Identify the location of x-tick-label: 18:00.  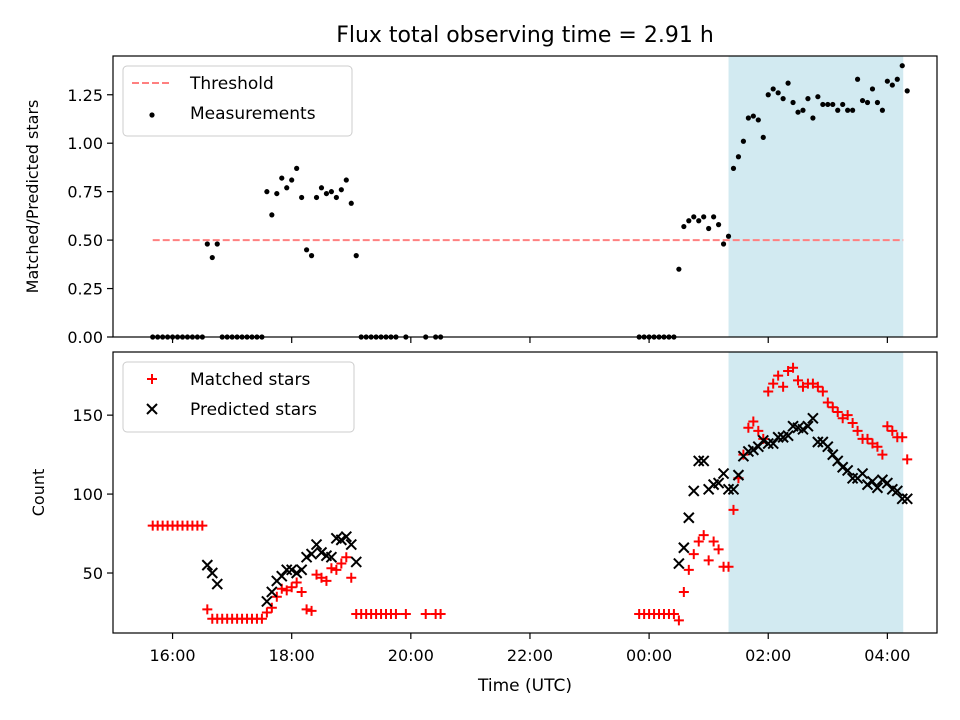
(292, 655).